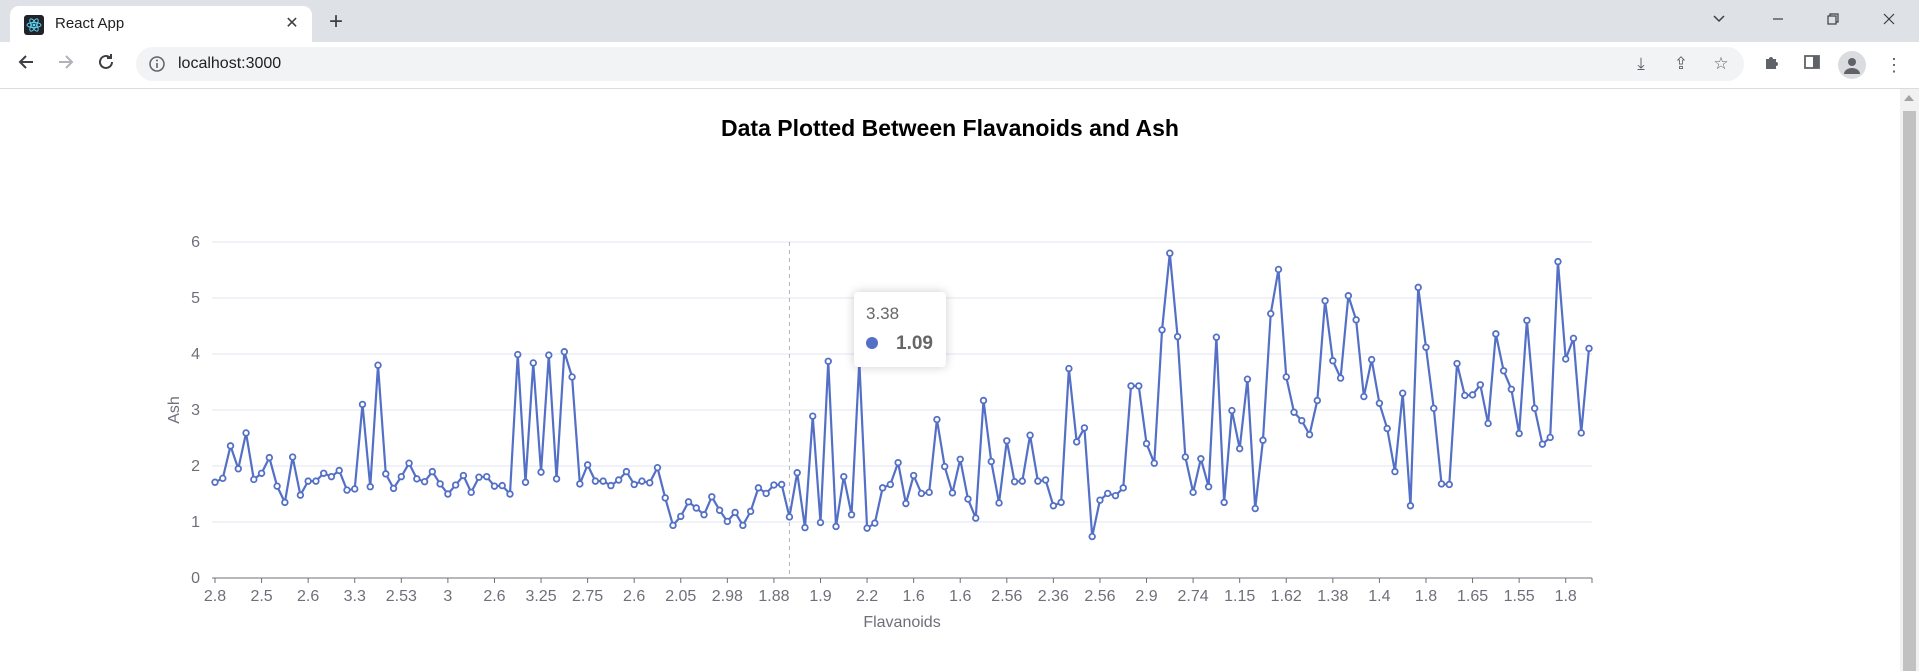  What do you see at coordinates (1894, 65) in the screenshot?
I see `browser-menu-icon: ⋮` at bounding box center [1894, 65].